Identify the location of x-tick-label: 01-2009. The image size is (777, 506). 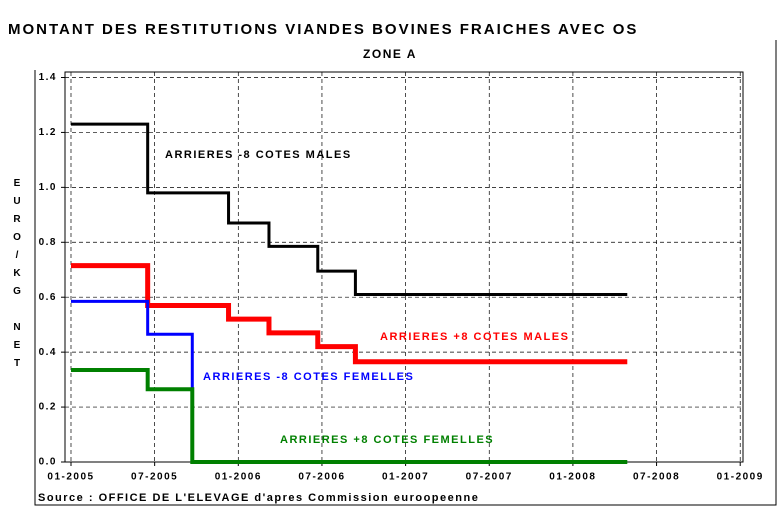
(740, 477).